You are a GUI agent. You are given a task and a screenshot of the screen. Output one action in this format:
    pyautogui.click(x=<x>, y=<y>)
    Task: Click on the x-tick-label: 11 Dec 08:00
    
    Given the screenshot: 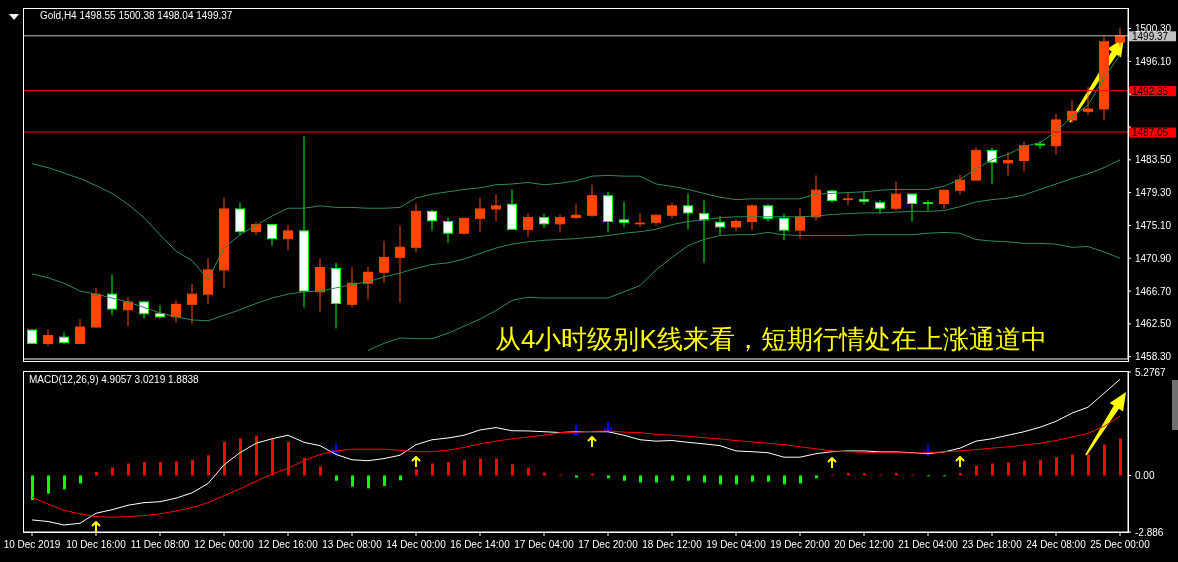 What is the action you would take?
    pyautogui.click(x=160, y=544)
    